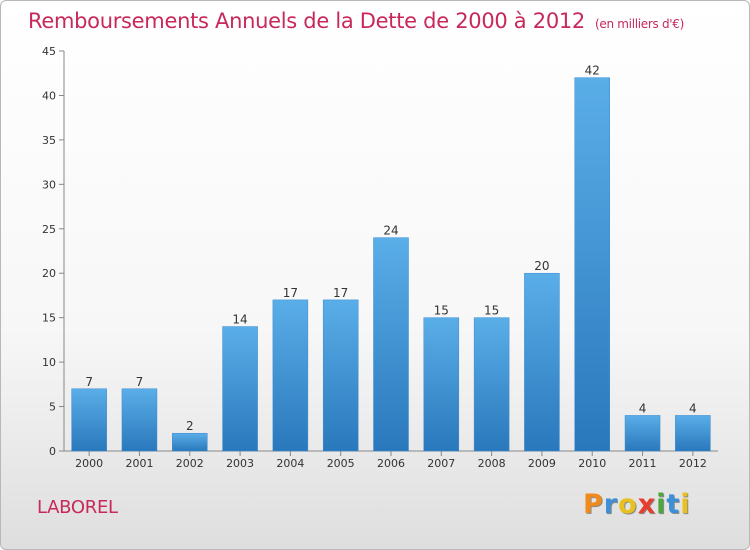 The image size is (750, 550). Describe the element at coordinates (541, 266) in the screenshot. I see `bar-value-label: 20` at that location.